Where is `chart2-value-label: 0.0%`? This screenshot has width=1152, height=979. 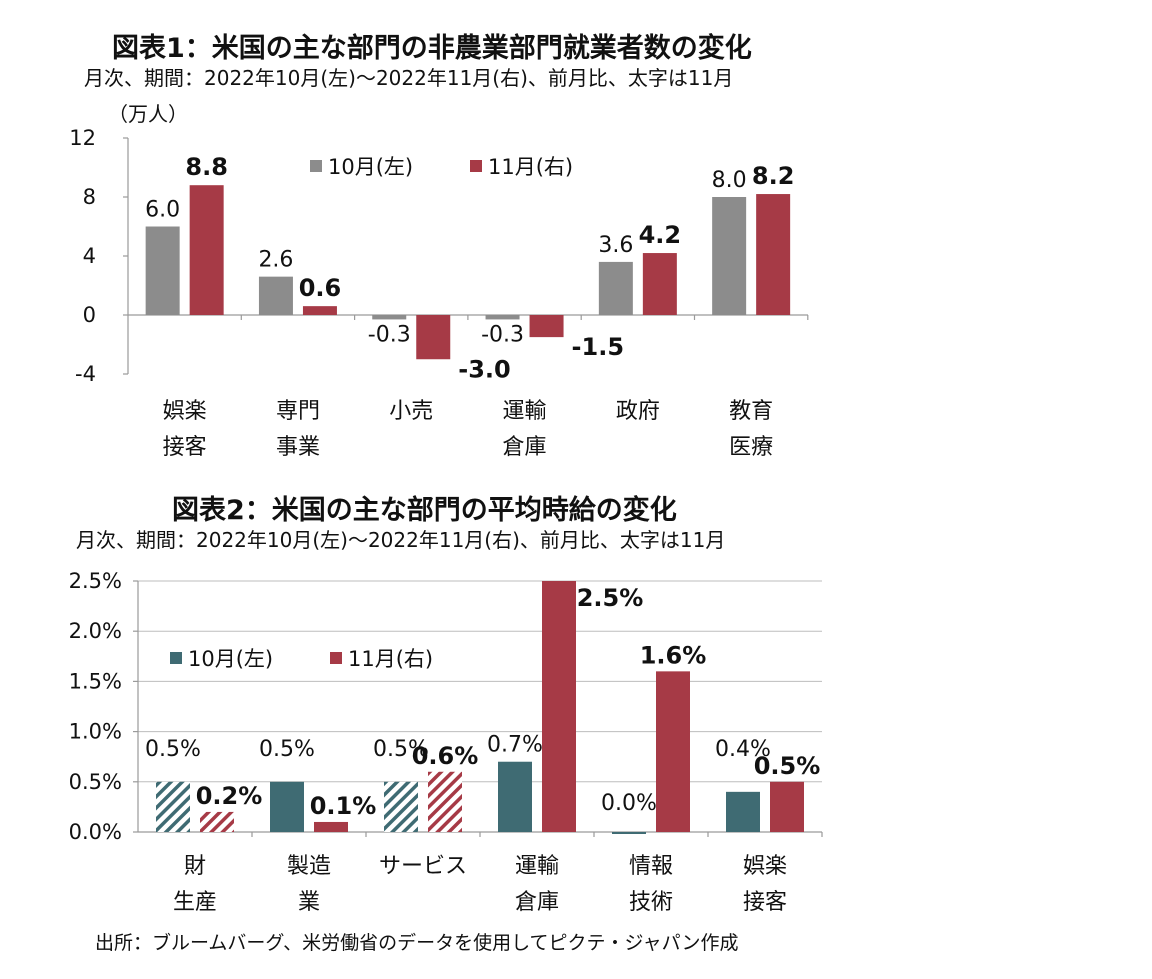
chart2-value-label: 0.0% is located at coordinates (629, 803).